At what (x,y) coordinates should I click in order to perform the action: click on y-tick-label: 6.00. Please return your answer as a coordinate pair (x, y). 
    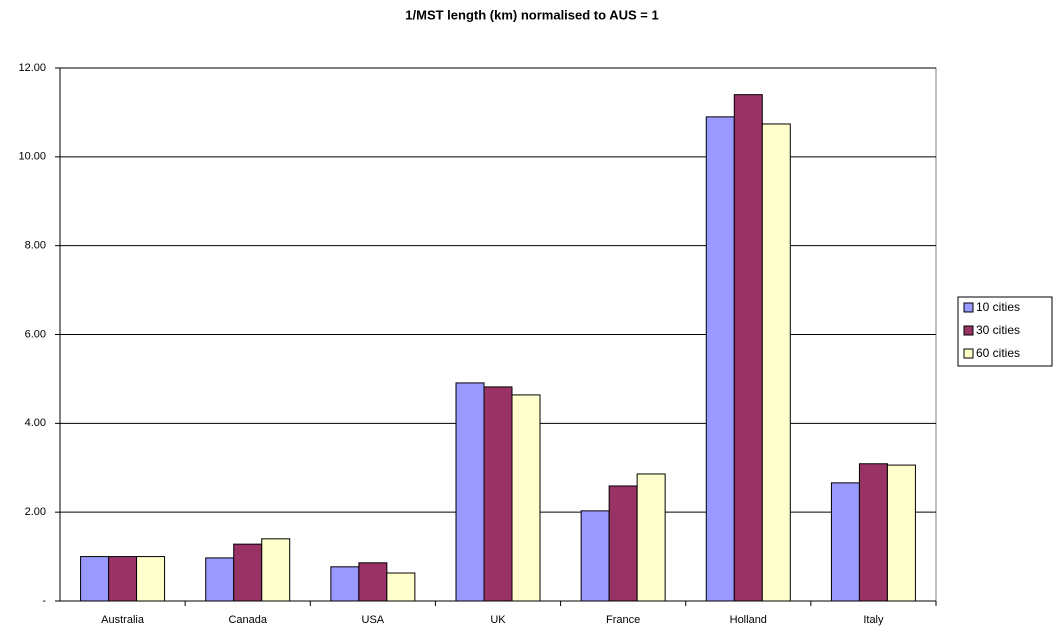
    Looking at the image, I should click on (35, 334).